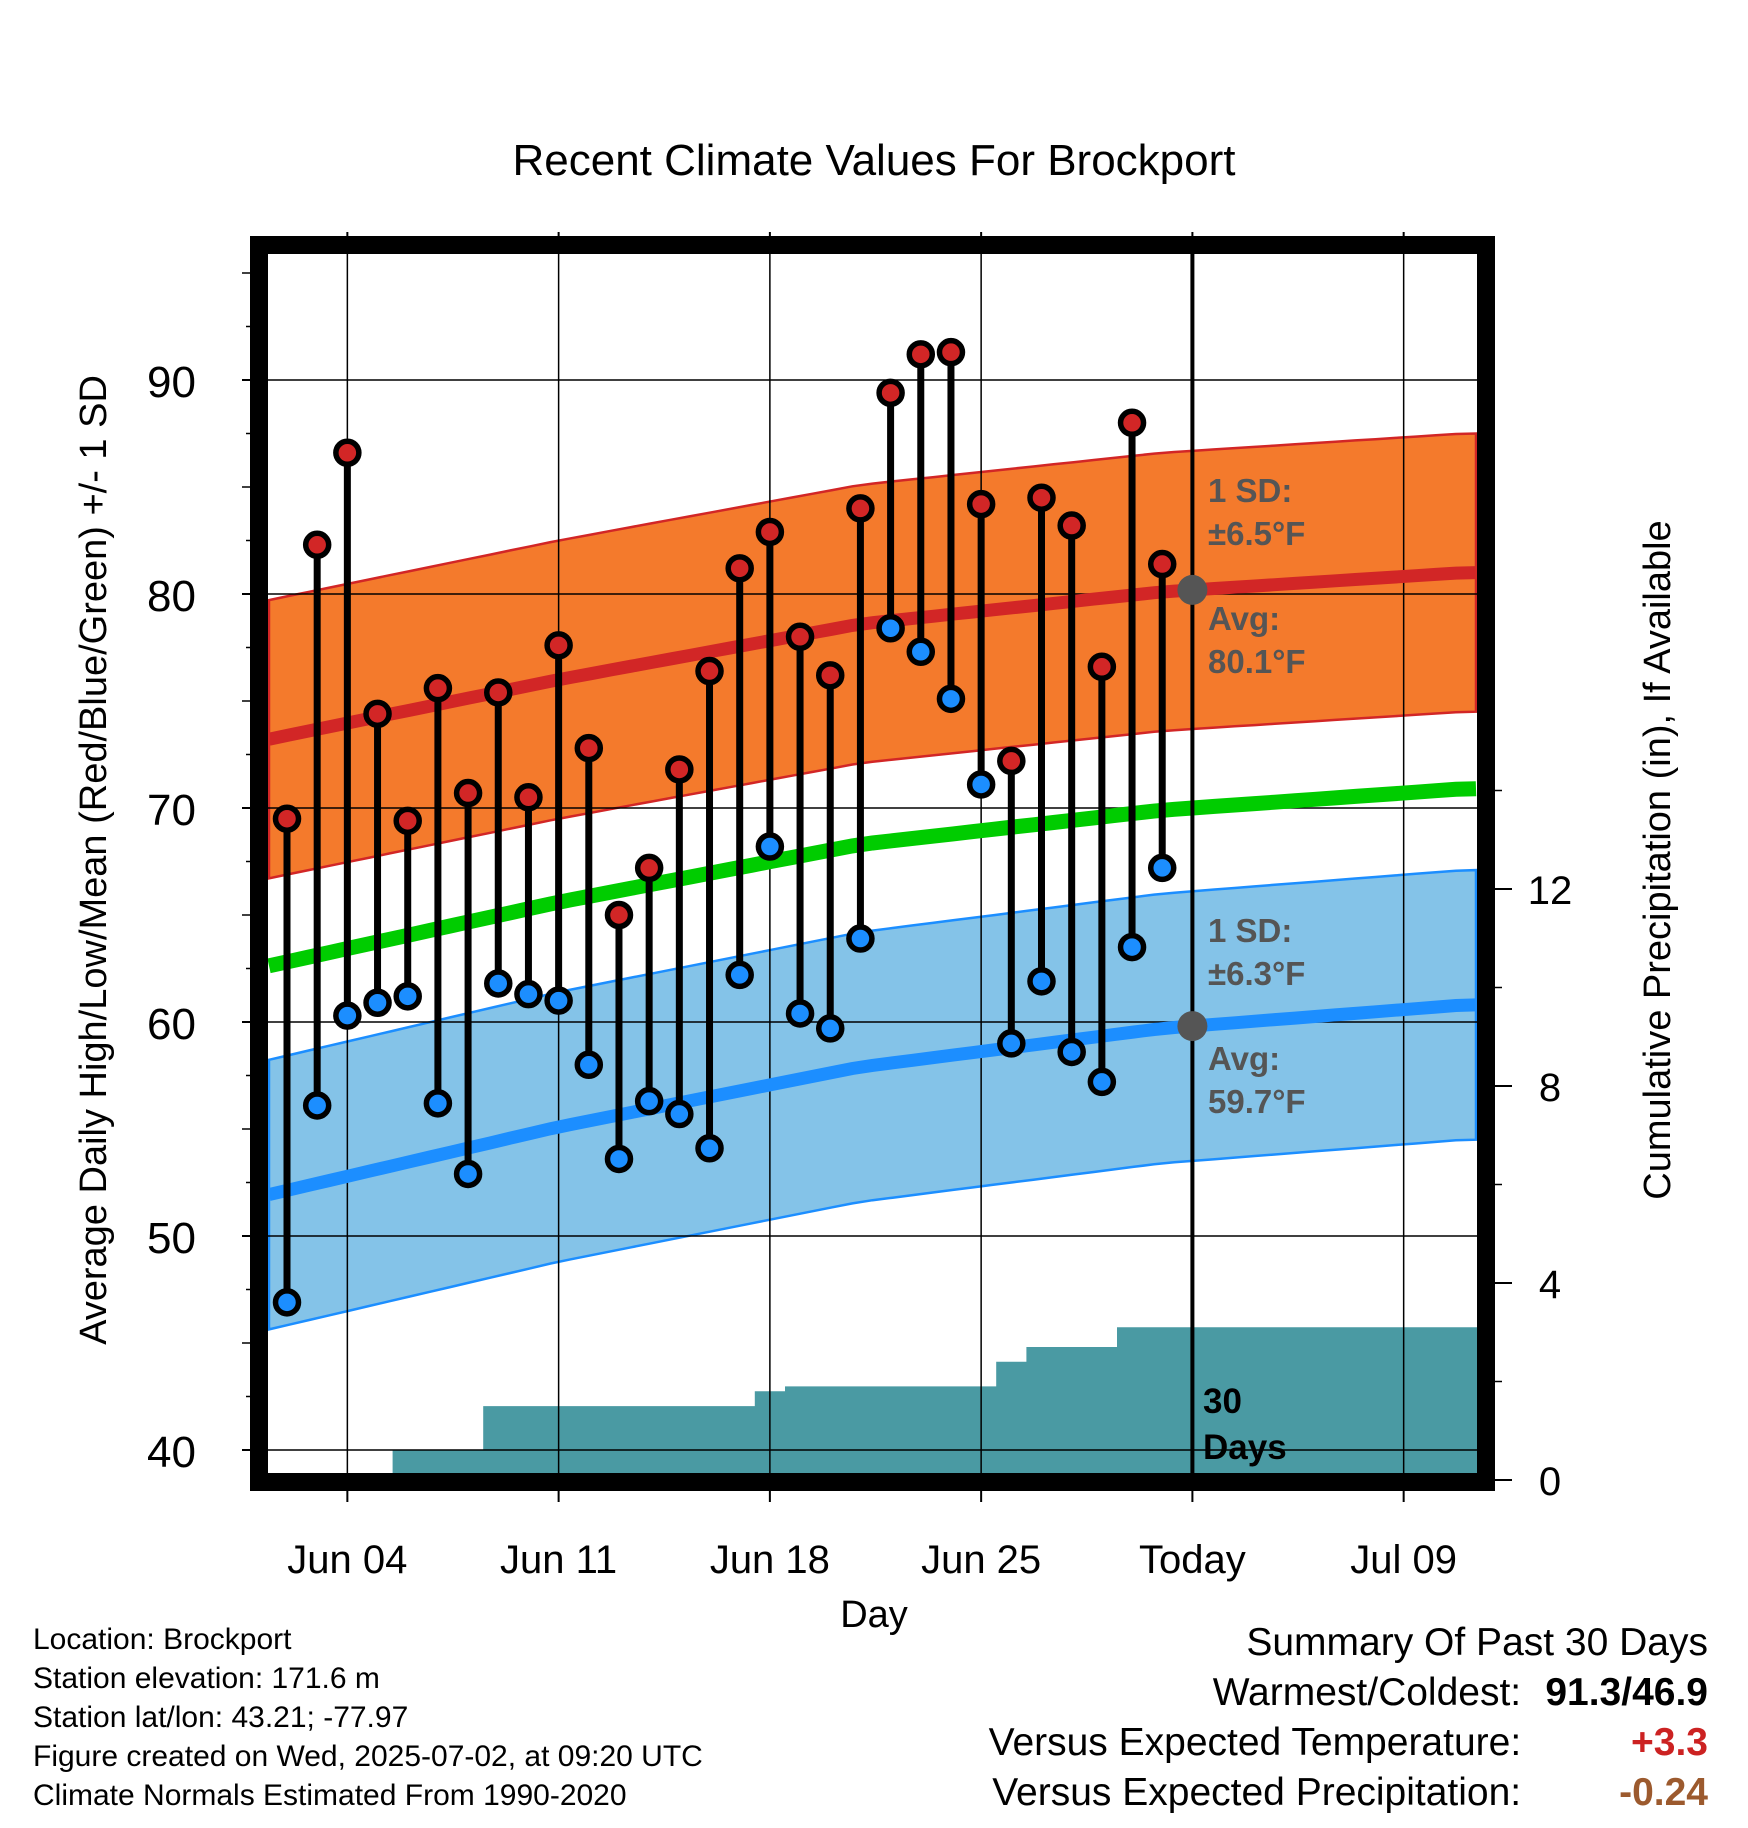 The width and height of the screenshot is (1748, 1828). What do you see at coordinates (206, 1678) in the screenshot?
I see `elevation-text: Station elevation: 171.6 m` at bounding box center [206, 1678].